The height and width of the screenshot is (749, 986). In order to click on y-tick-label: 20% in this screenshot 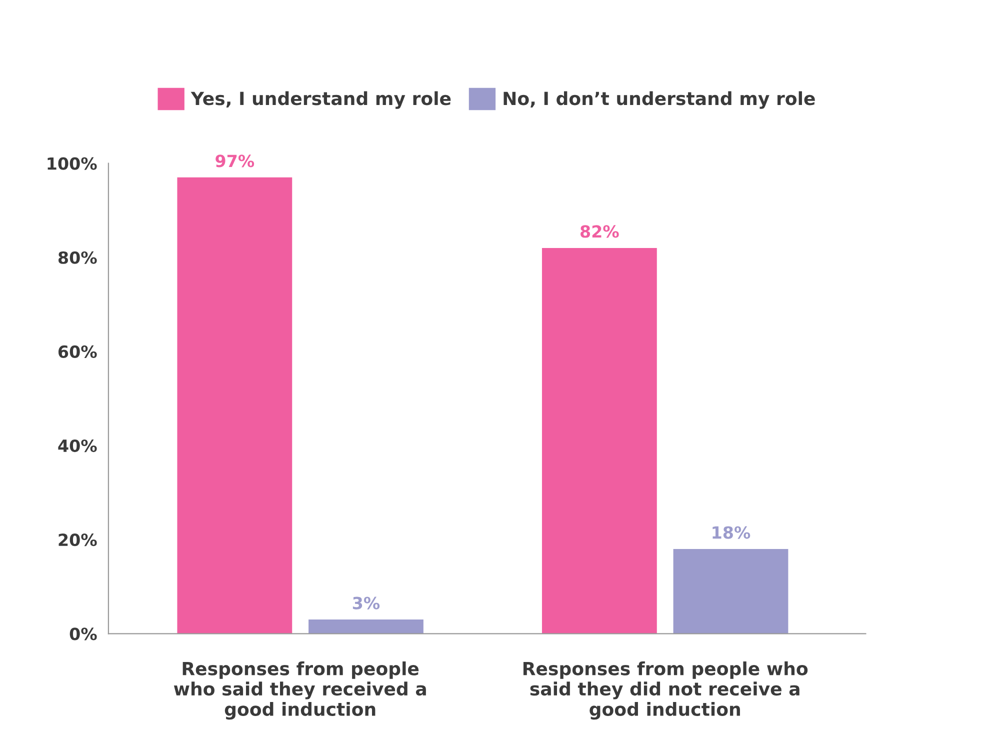, I will do `click(77, 540)`.